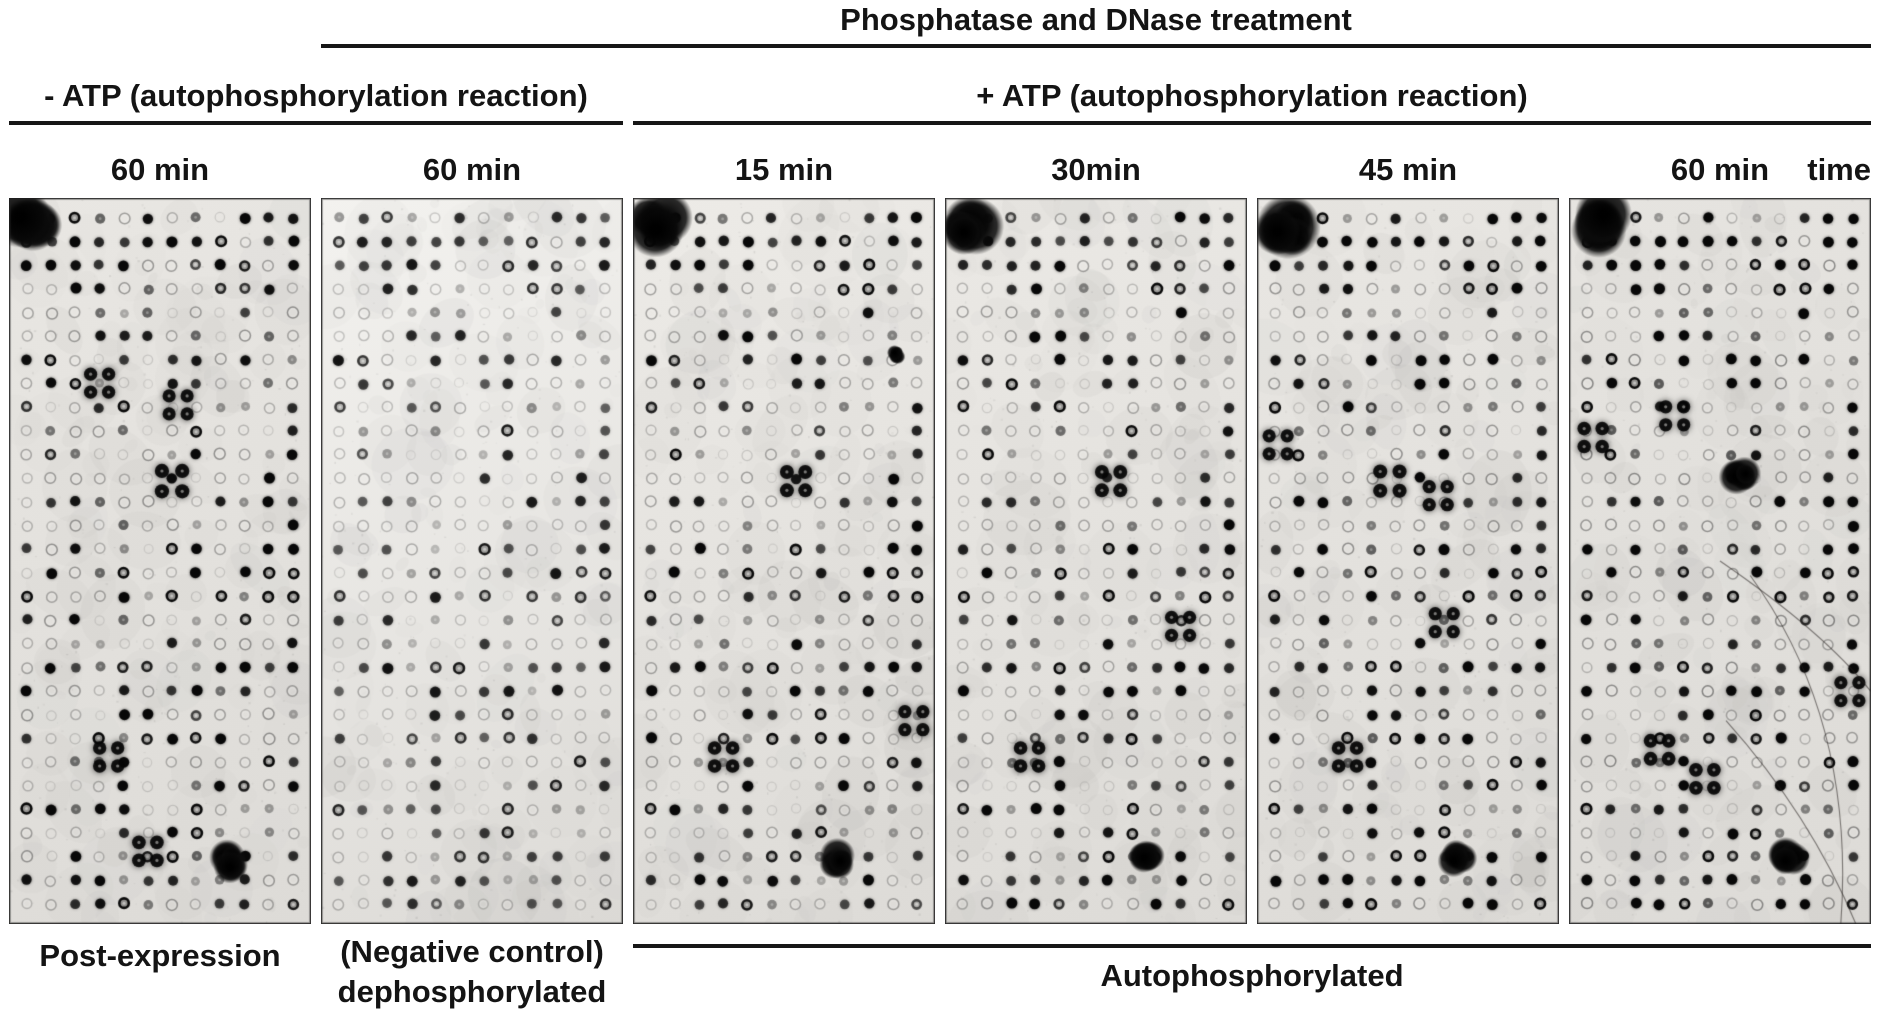 Image resolution: width=1880 pixels, height=1024 pixels. Describe the element at coordinates (472, 951) in the screenshot. I see `caption-negative-control-line1: (Negative control)` at that location.